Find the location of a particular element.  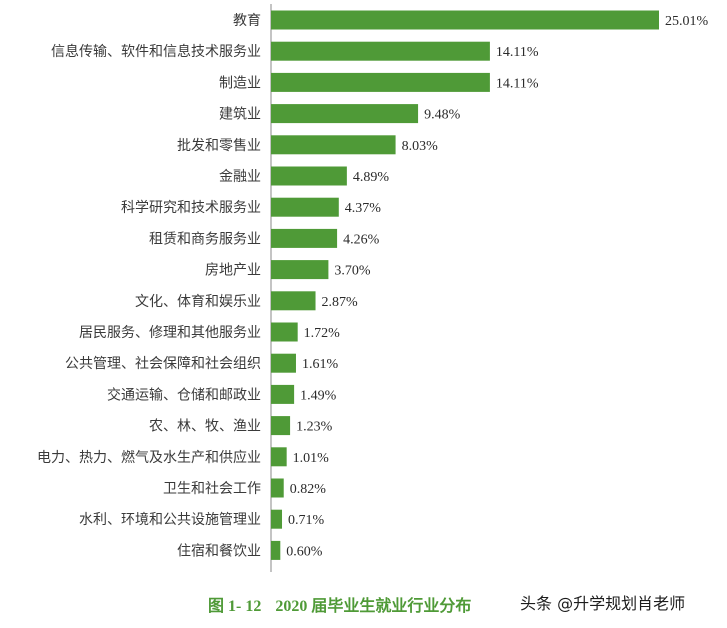

value-label: 4.26% is located at coordinates (361, 239).